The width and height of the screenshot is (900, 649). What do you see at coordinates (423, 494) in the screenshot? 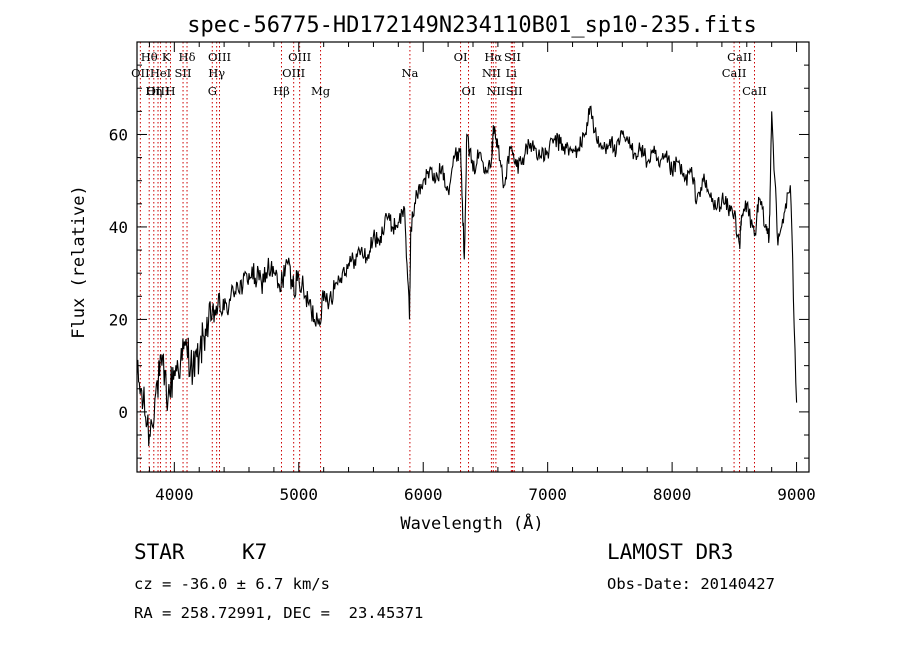
I see `x-tick-label: 6000` at bounding box center [423, 494].